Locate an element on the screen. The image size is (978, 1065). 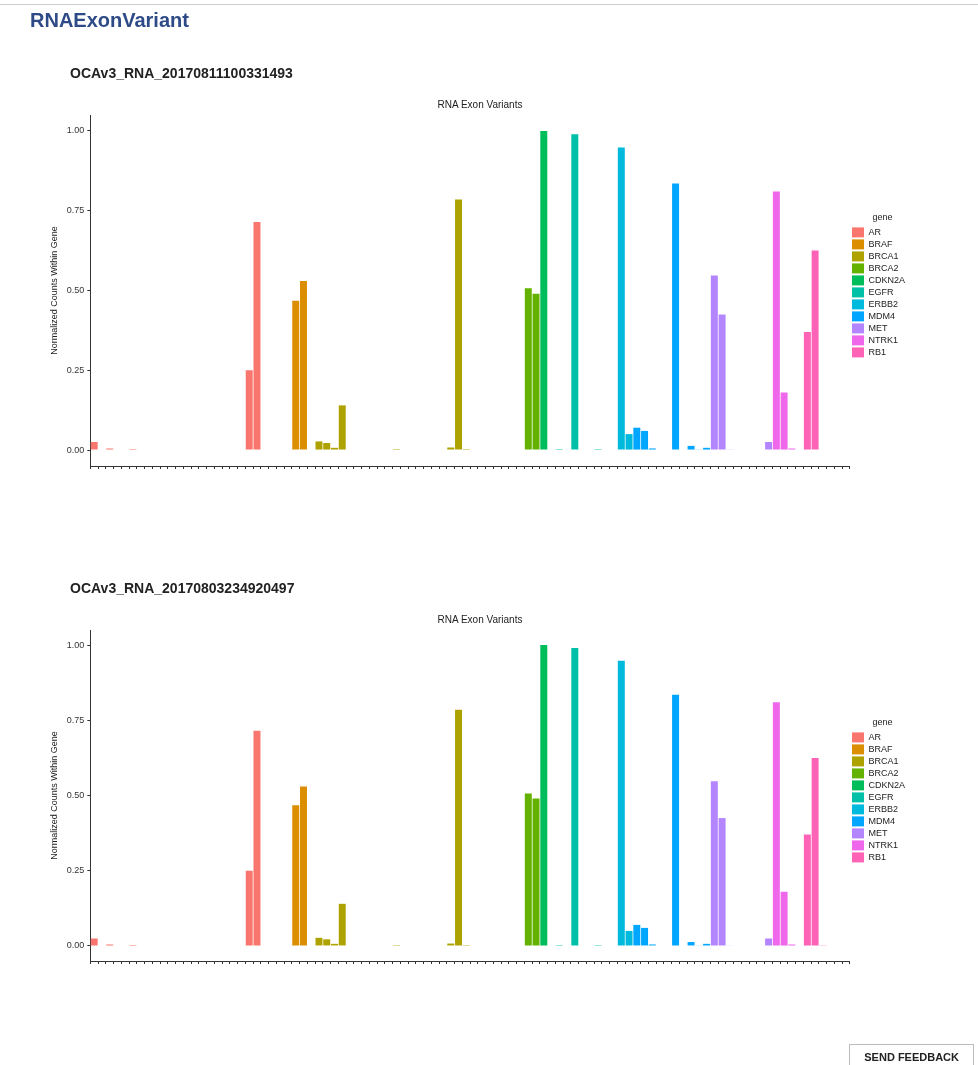
text: RNAExonVariant is located at coordinates (109, 20).